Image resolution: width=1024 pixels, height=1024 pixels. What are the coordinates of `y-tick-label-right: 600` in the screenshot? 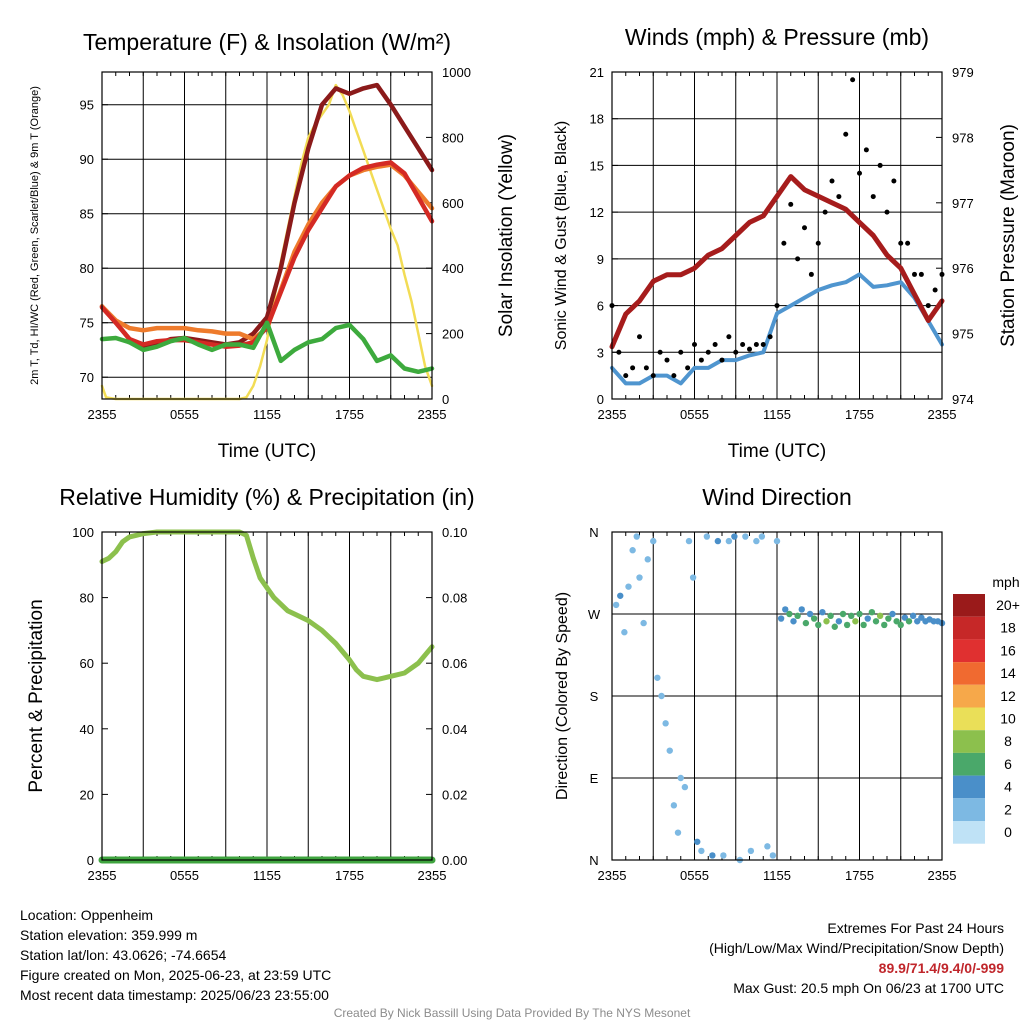 It's located at (453, 203).